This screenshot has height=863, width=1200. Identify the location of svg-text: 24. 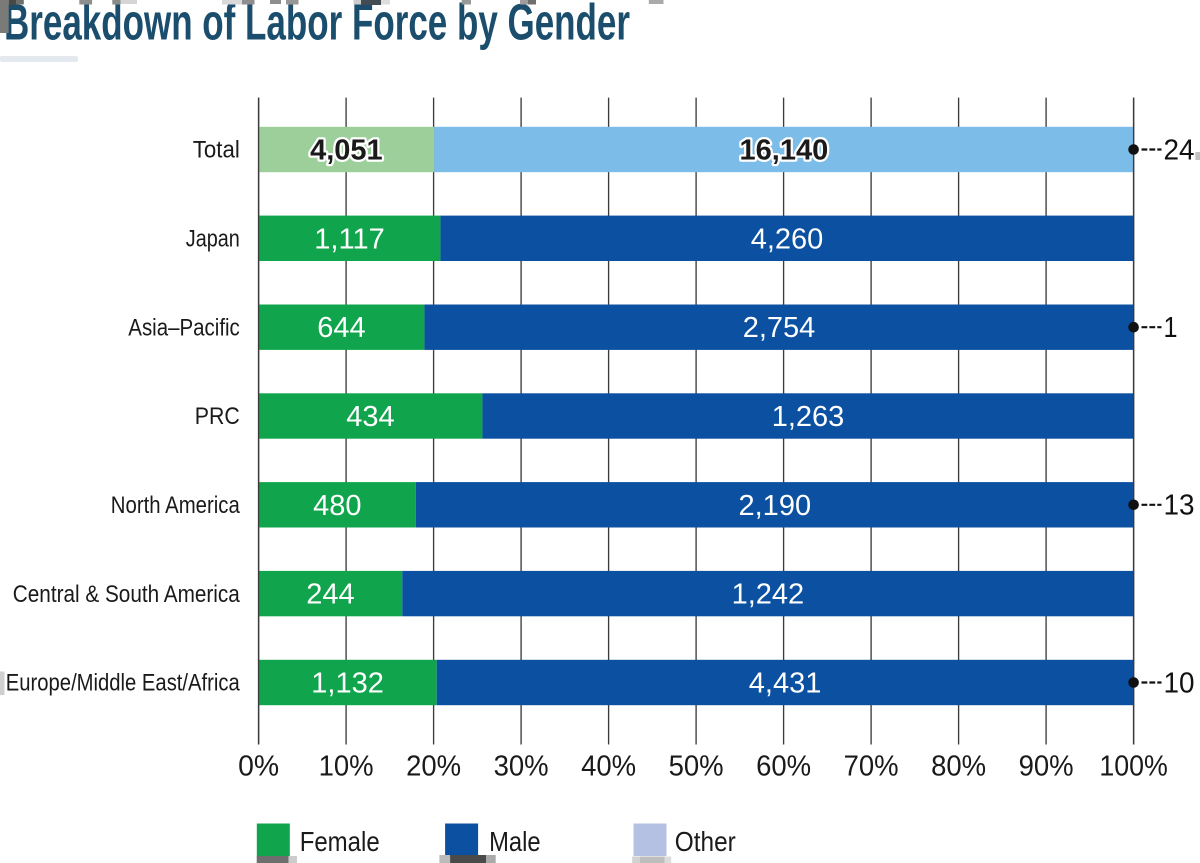
(1179, 150).